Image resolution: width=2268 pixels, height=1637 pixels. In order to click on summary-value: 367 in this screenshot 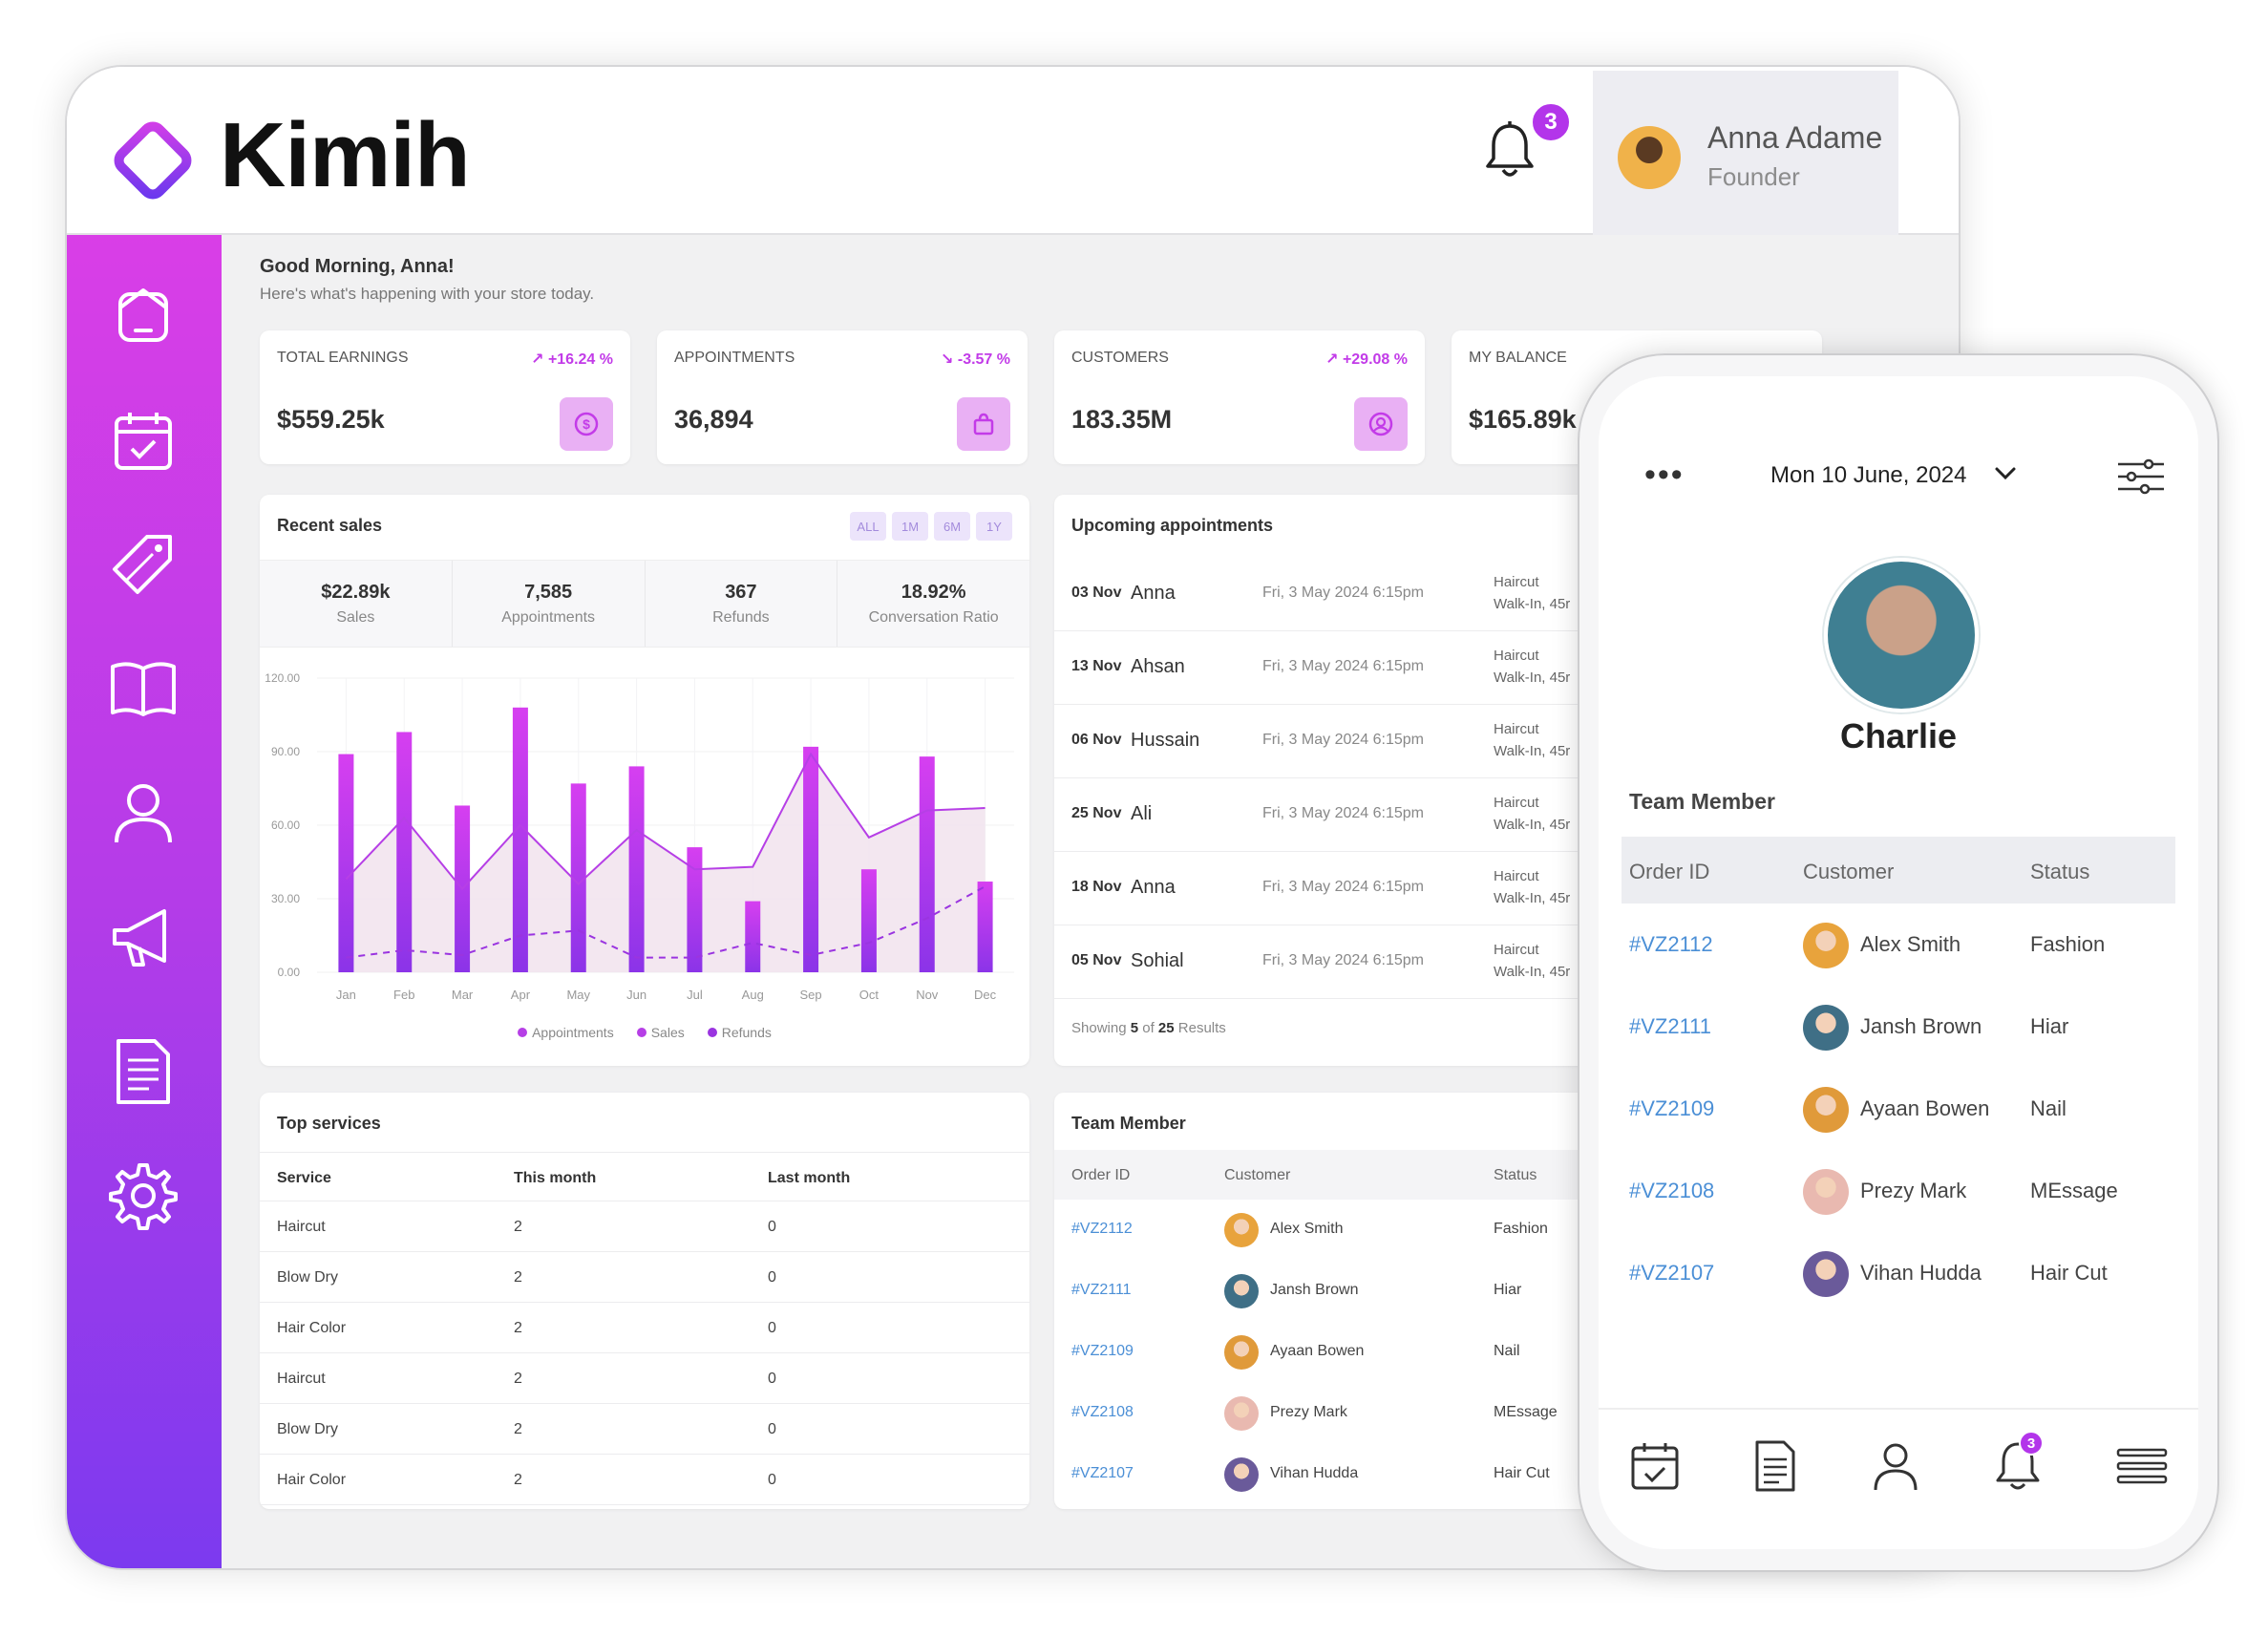, I will do `click(741, 592)`.